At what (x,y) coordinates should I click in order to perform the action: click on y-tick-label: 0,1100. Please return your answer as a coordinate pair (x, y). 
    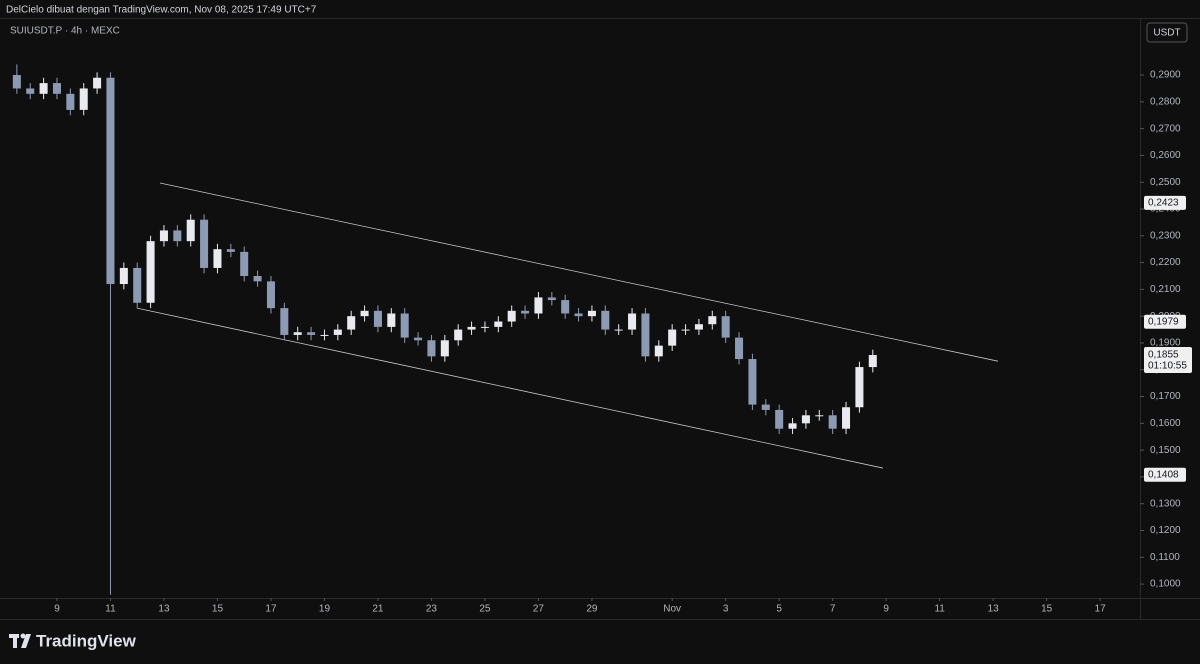
    Looking at the image, I should click on (1165, 557).